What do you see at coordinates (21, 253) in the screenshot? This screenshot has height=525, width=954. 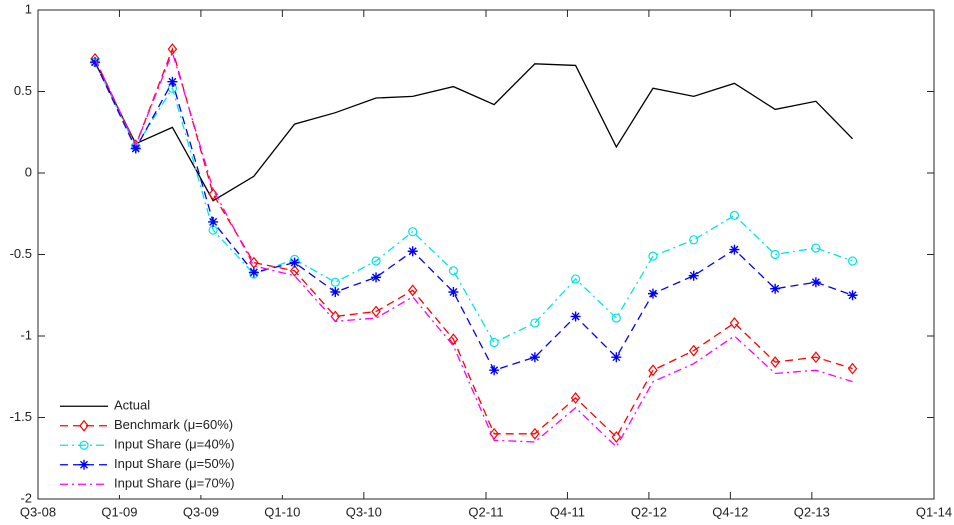 I see `y-tick-label: -0.5` at bounding box center [21, 253].